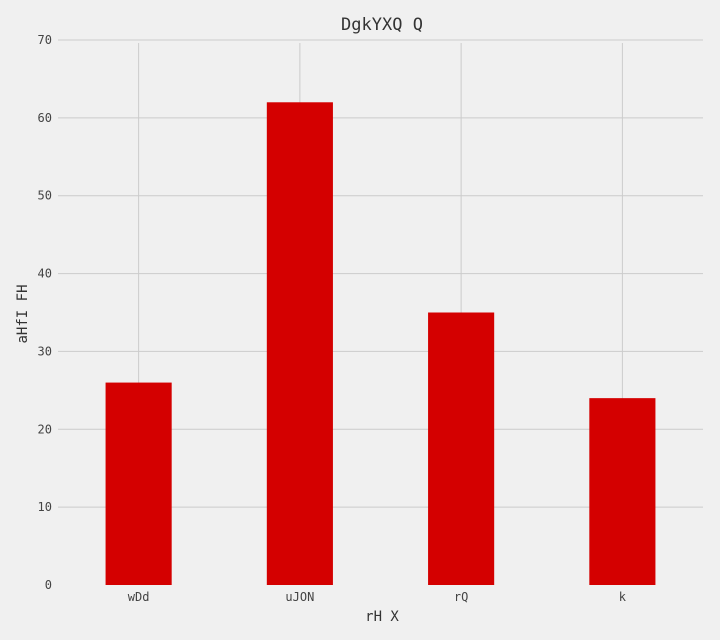 This screenshot has width=720, height=640. Describe the element at coordinates (461, 597) in the screenshot. I see `x-tick-label: rQ` at that location.